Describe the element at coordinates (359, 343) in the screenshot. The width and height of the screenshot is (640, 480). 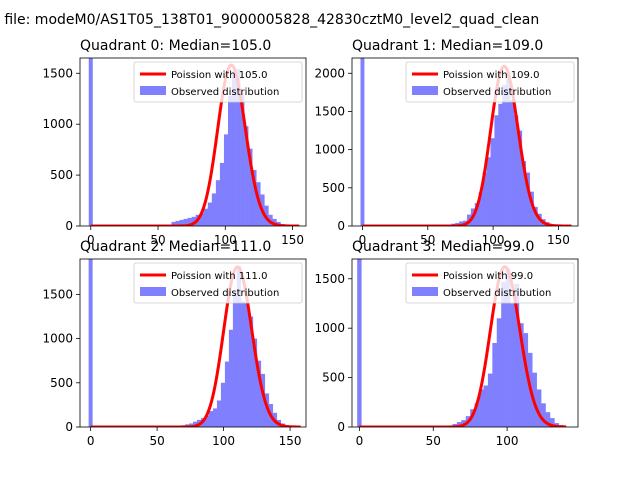
I see `quadrant-3-spike-bar` at that location.